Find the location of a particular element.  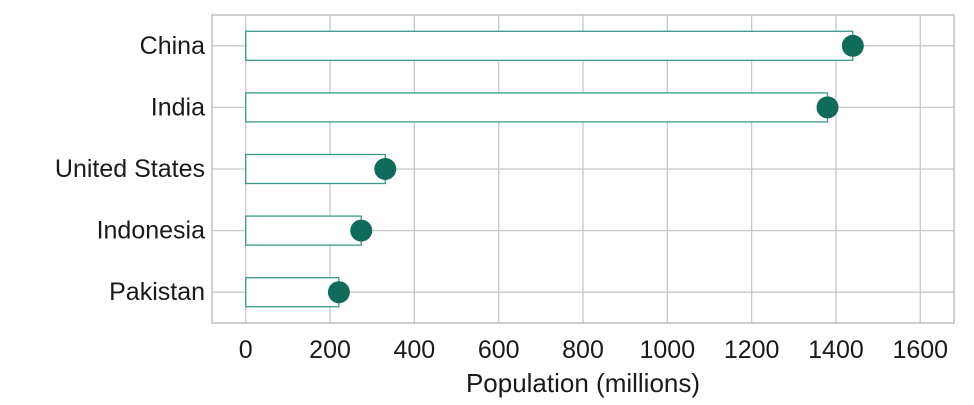

x-tick-label: 1000 is located at coordinates (668, 350).